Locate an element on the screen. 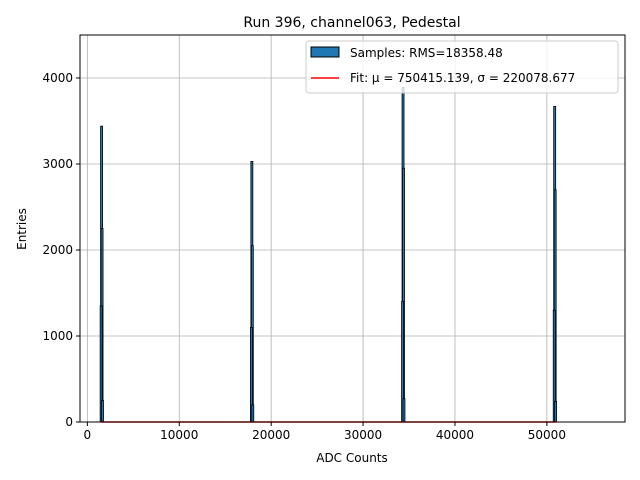 The height and width of the screenshot is (480, 640). legend-box is located at coordinates (462, 67).